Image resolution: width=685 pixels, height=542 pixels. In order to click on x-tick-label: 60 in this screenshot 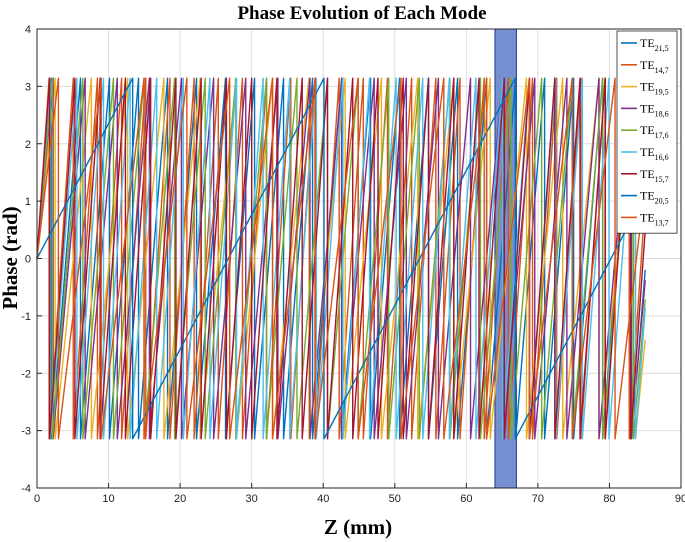, I will do `click(466, 499)`.